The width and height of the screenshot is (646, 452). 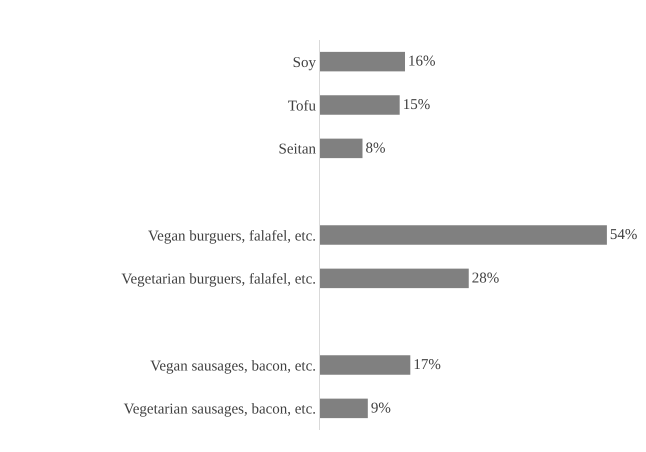 What do you see at coordinates (233, 366) in the screenshot?
I see `y-tick-label: Vegan sausages, bacon, etc.` at bounding box center [233, 366].